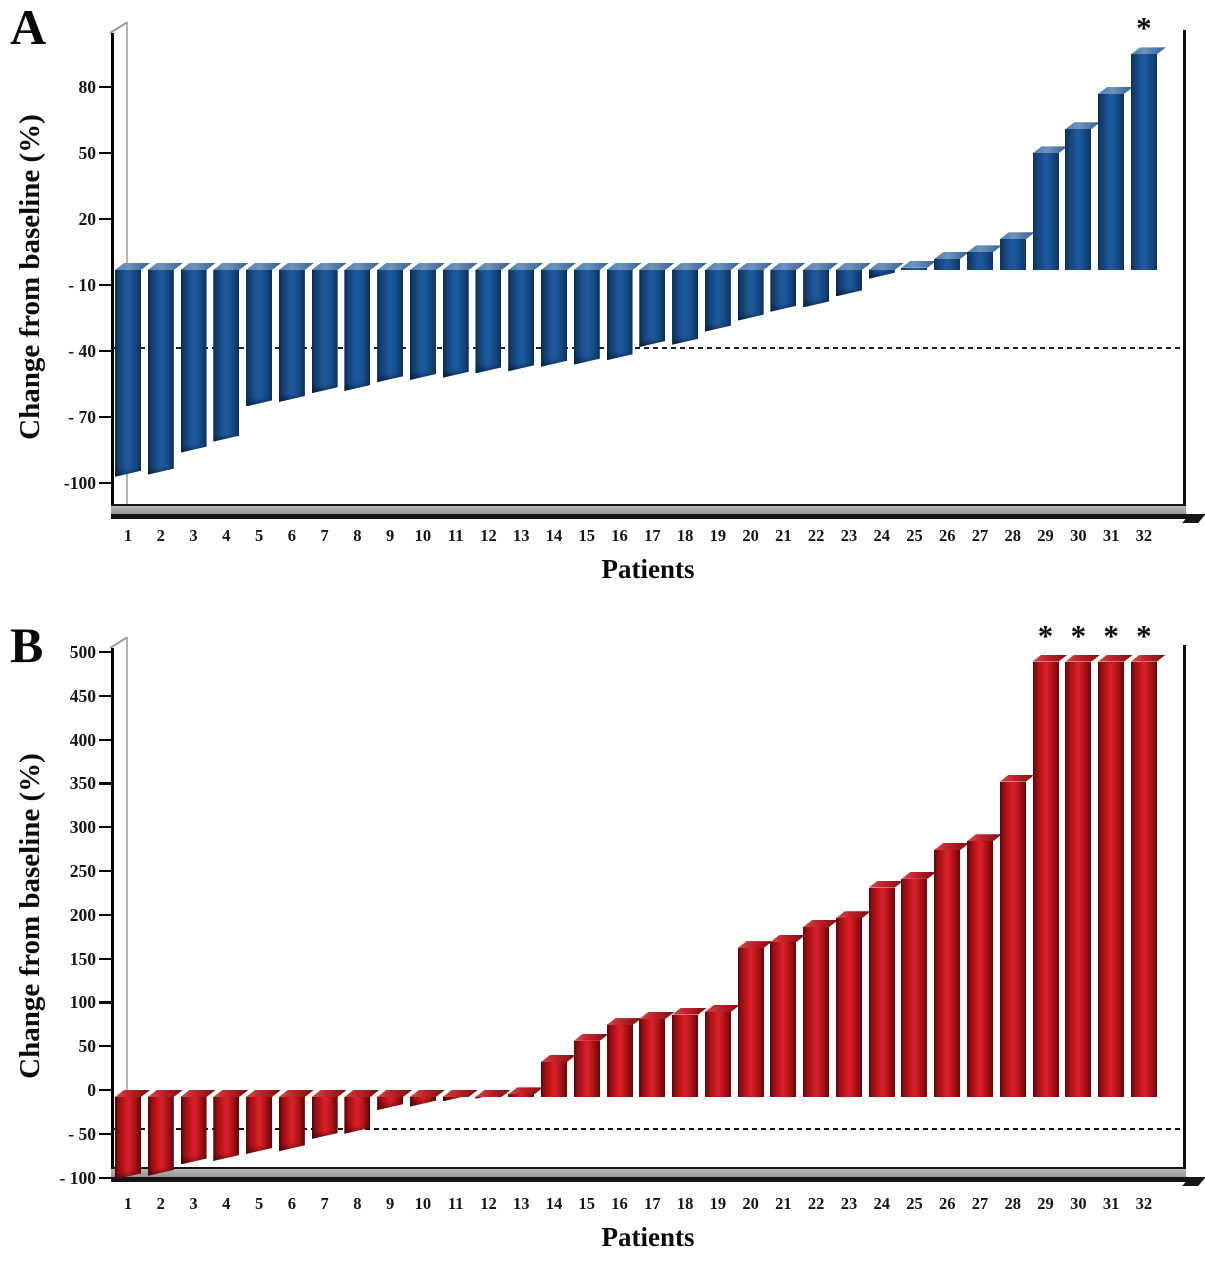  Describe the element at coordinates (1045, 535) in the screenshot. I see `x-tick-label: 29` at that location.